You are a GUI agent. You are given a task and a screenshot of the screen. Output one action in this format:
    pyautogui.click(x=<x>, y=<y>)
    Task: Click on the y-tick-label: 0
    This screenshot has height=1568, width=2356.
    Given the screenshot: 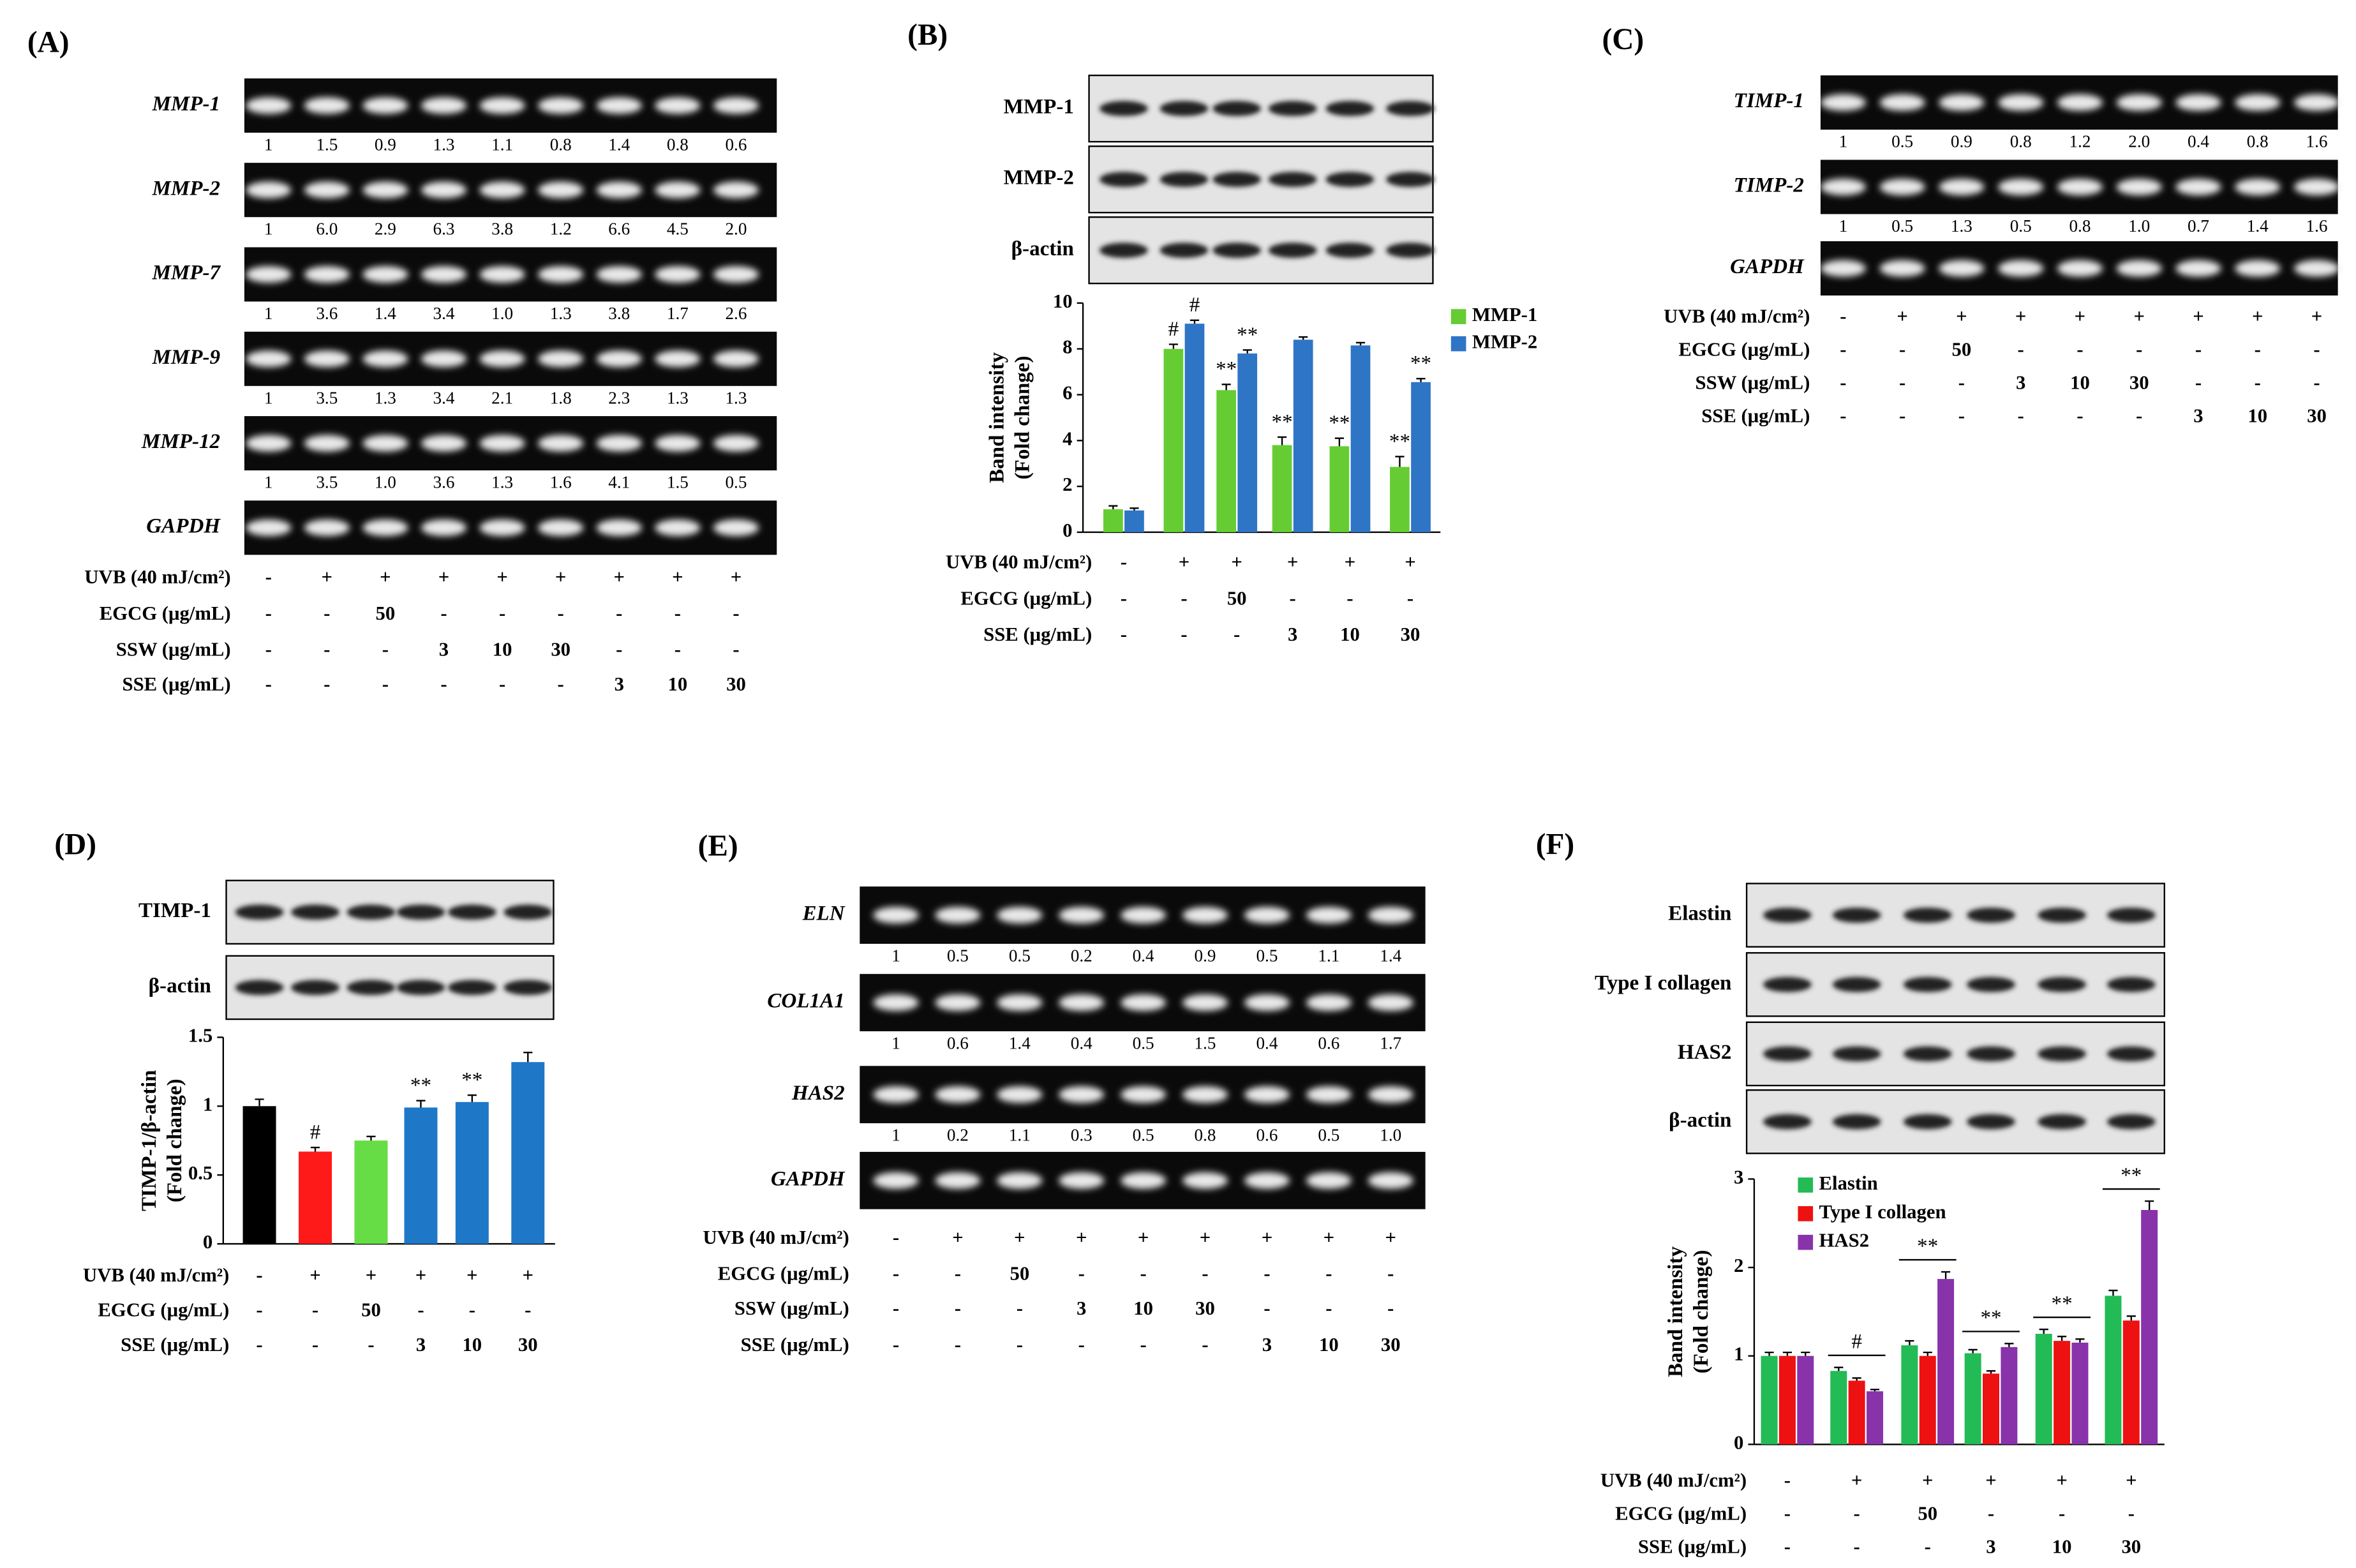 What is the action you would take?
    pyautogui.click(x=1738, y=1442)
    